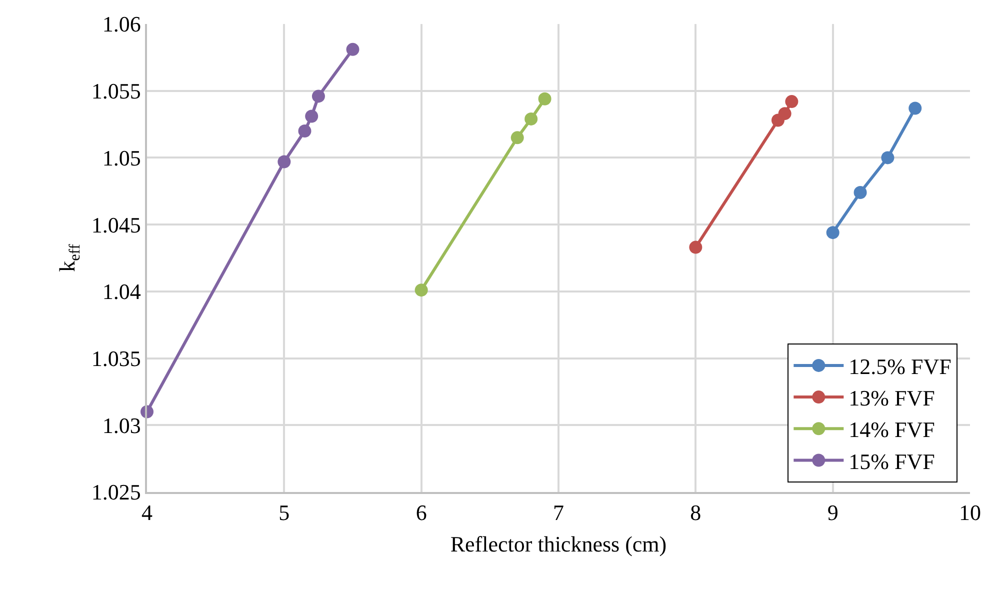 This screenshot has height=594, width=993. Describe the element at coordinates (121, 24) in the screenshot. I see `y-tick-label: 1.06` at that location.